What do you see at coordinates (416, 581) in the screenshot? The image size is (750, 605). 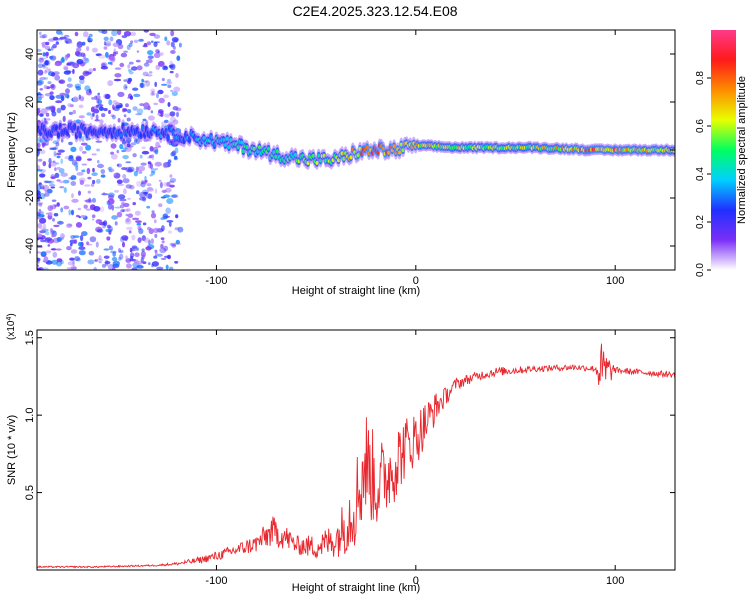 I see `snr-xtick-label: 0` at bounding box center [416, 581].